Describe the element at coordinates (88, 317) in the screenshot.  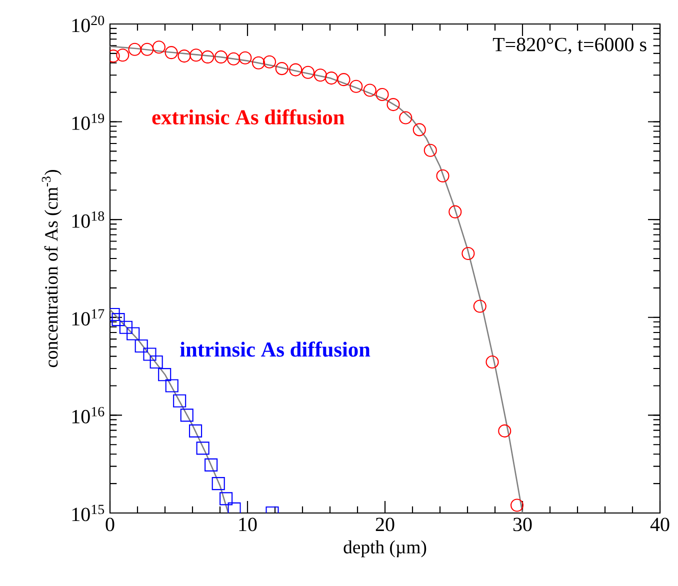
I see `y-tick-label: 10$^{17}$` at that location.